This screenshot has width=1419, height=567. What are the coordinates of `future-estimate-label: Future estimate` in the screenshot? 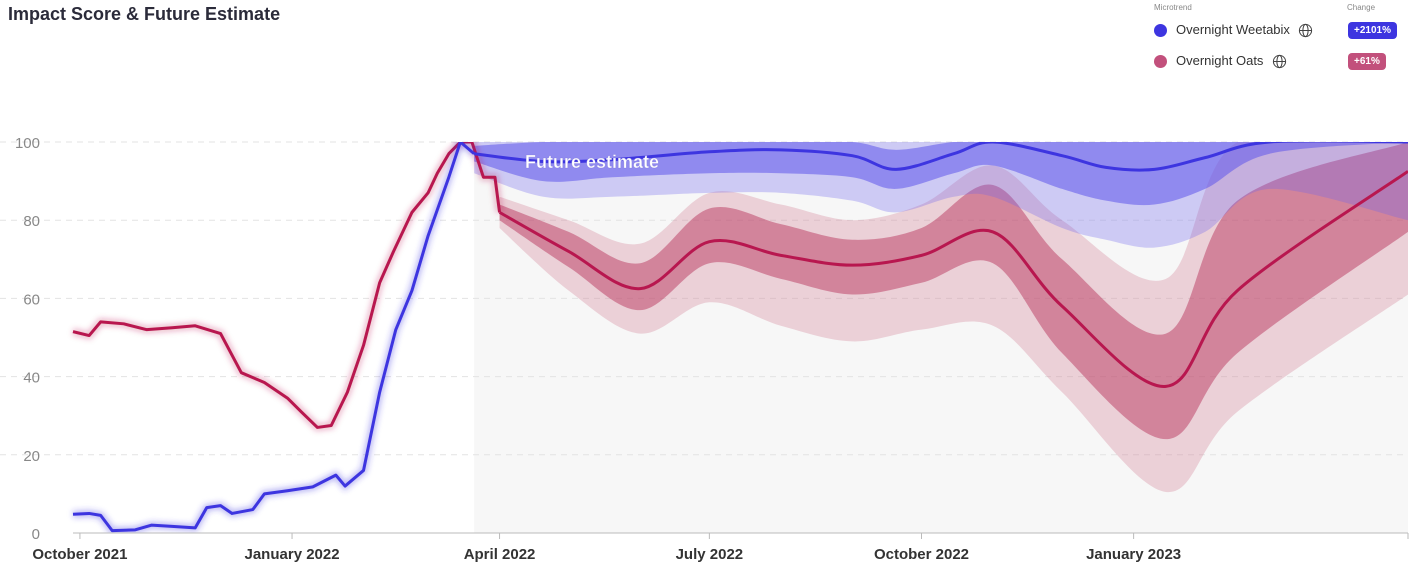 It's located at (592, 162).